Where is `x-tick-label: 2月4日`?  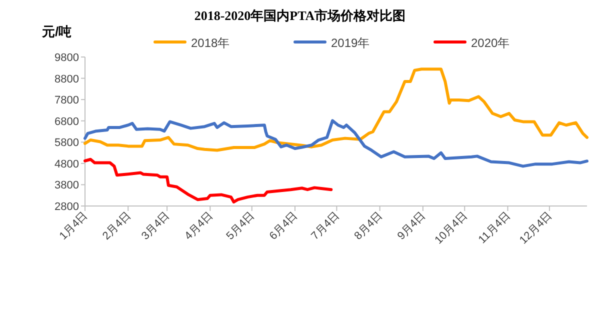 x-tick-label: 2月4日 is located at coordinates (117, 226).